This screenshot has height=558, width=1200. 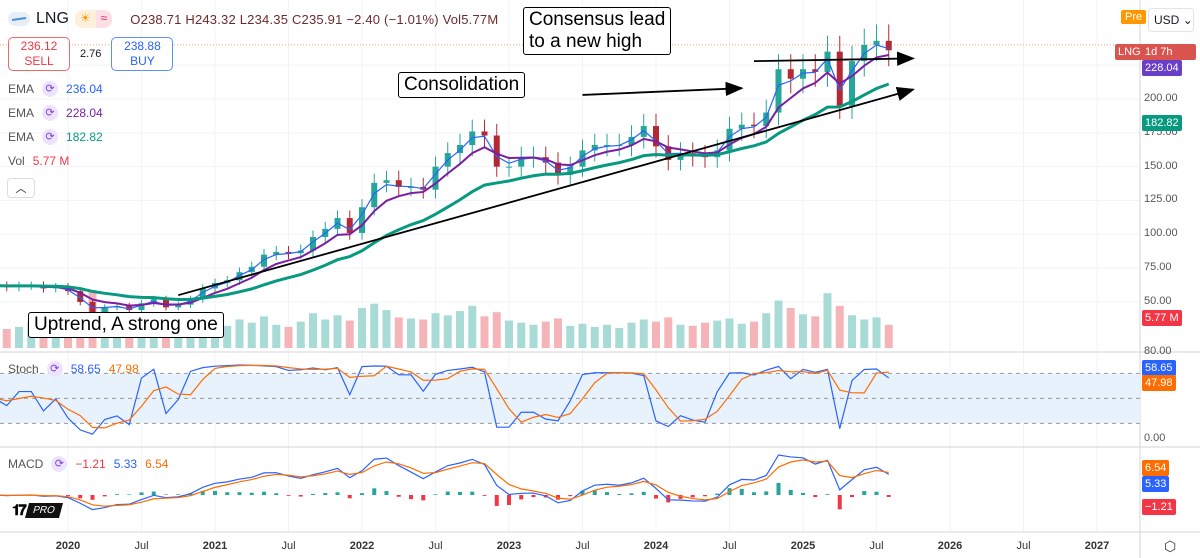 What do you see at coordinates (55, 113) in the screenshot?
I see `legend-ema2: EMA ⟳ 228.04` at bounding box center [55, 113].